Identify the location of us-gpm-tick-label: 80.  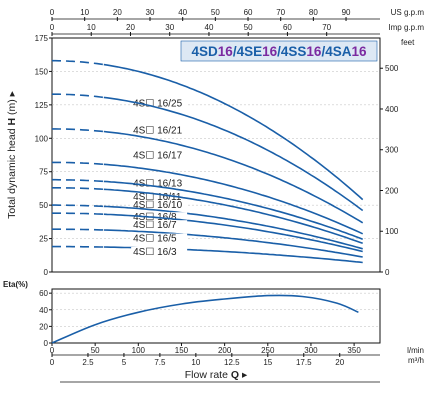
(313, 12).